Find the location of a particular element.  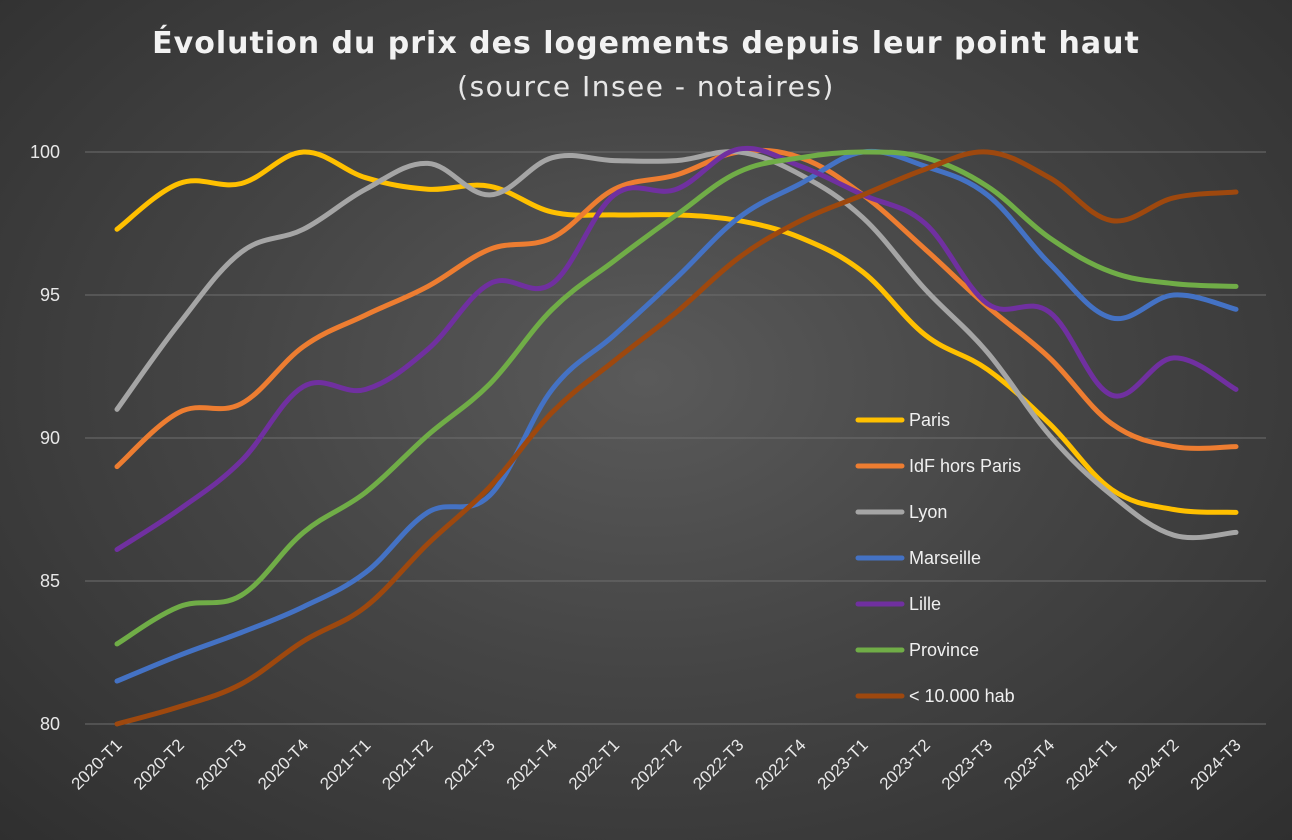

x-tick-label: 2022-T4 is located at coordinates (780, 764).